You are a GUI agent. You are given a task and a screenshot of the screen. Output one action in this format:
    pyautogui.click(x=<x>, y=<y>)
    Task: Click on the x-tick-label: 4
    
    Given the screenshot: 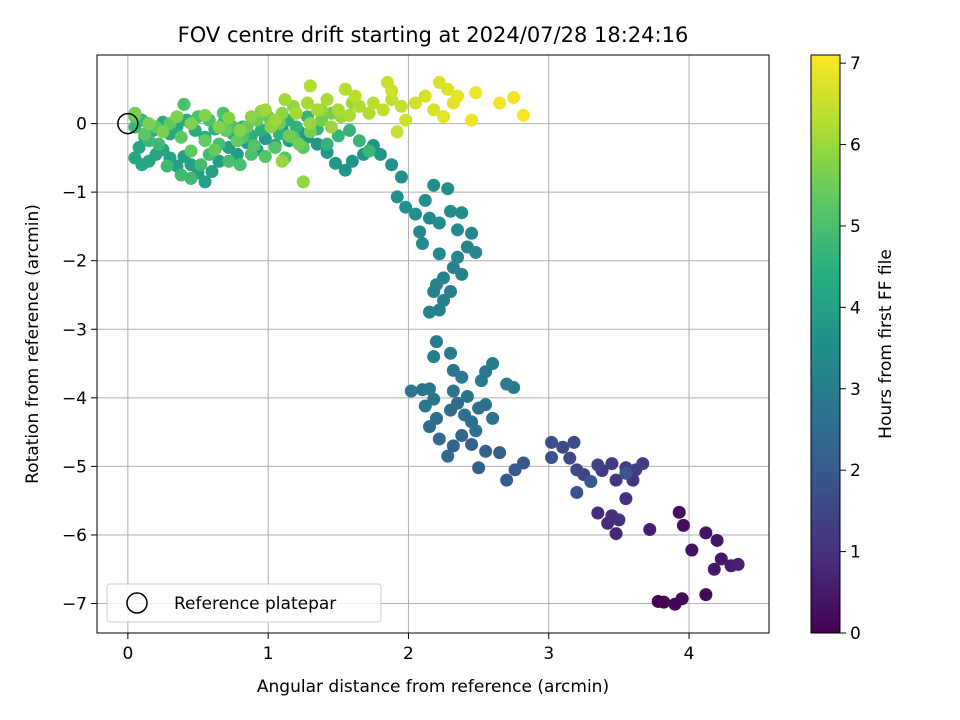 What is the action you would take?
    pyautogui.click(x=689, y=654)
    